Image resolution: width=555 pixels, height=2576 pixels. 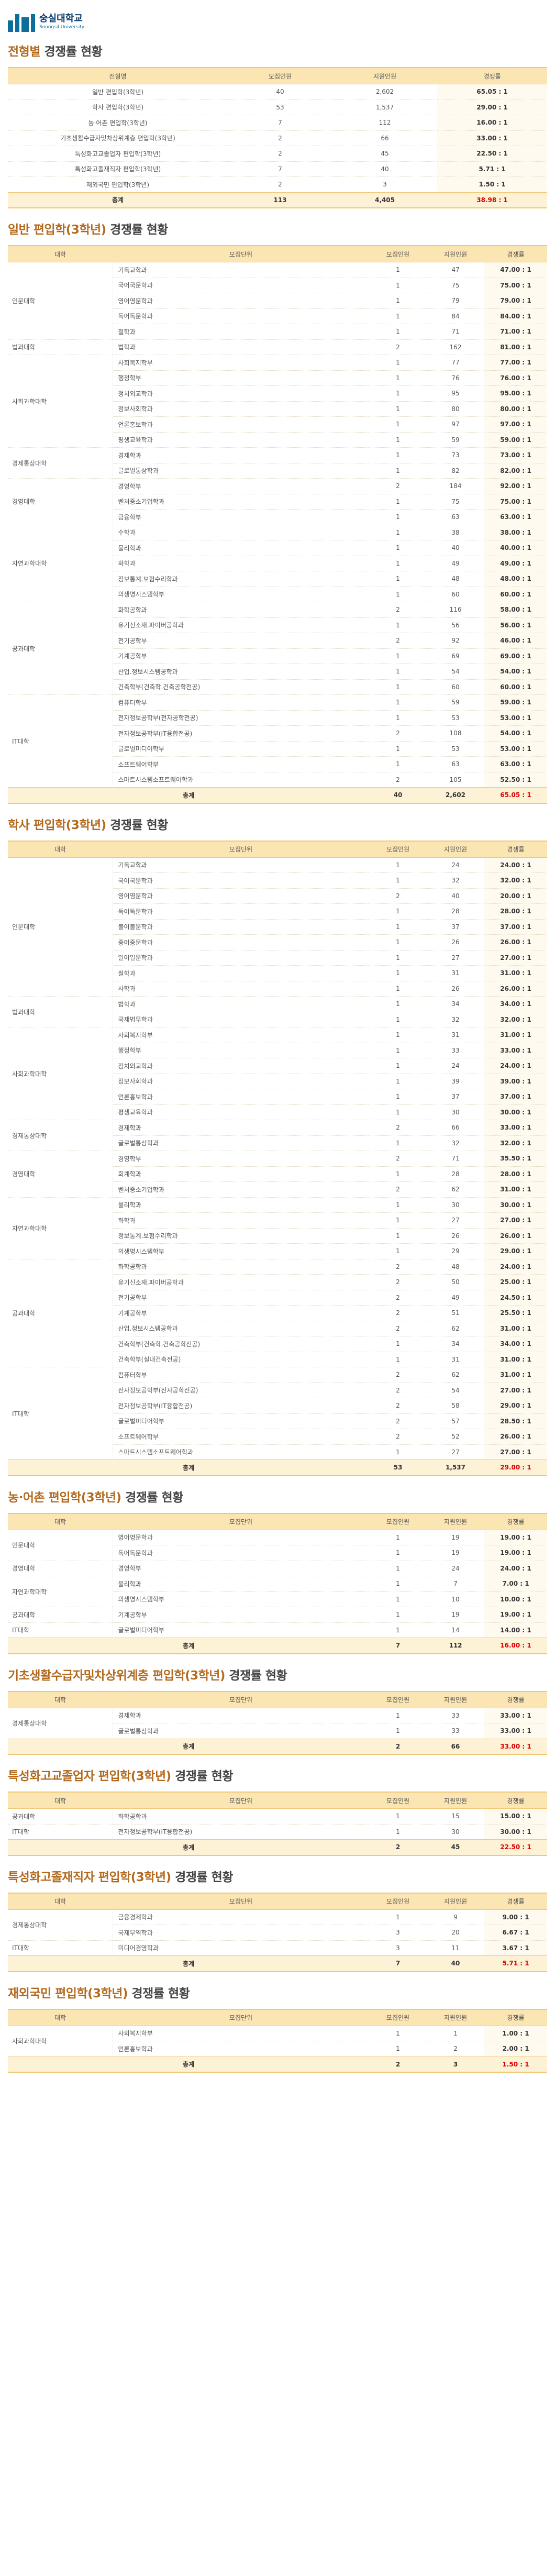 What do you see at coordinates (118, 75) in the screenshot?
I see `column-header: 전형명` at bounding box center [118, 75].